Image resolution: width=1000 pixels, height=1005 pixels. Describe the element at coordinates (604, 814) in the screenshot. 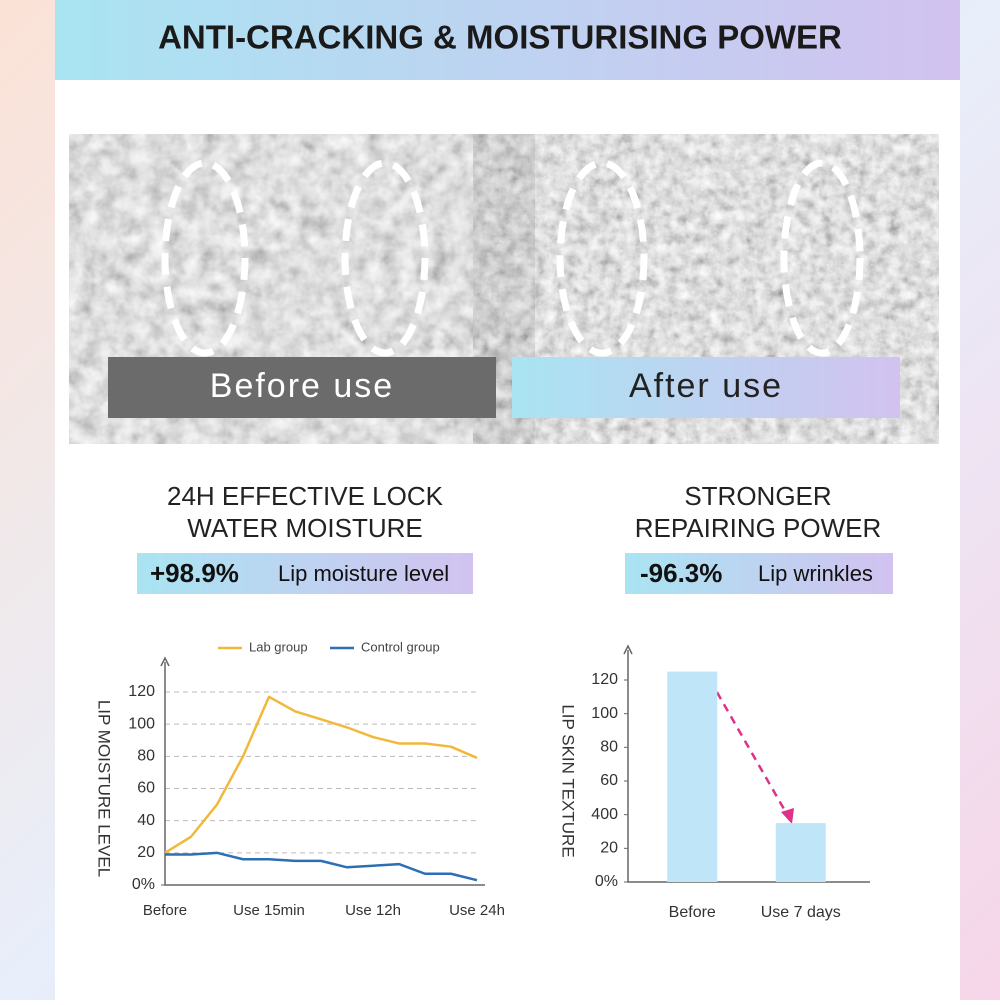

I see `y-tick-label: 400` at that location.